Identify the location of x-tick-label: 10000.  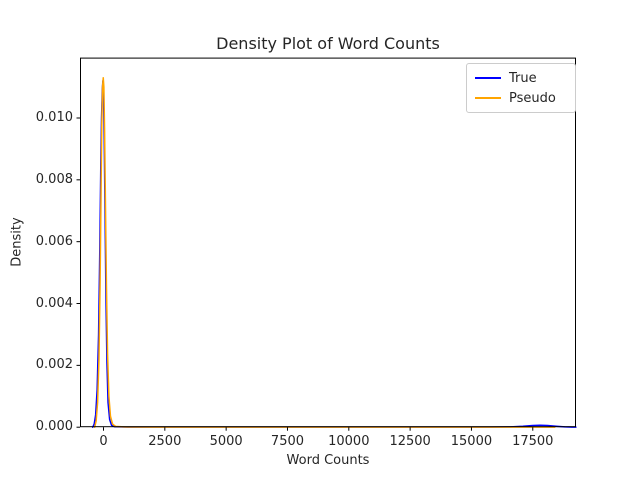
(349, 441).